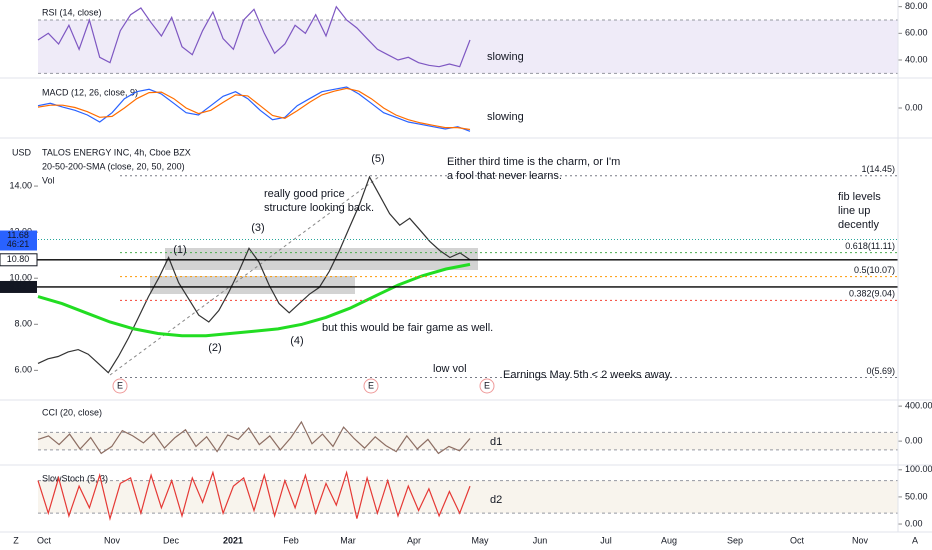 The height and width of the screenshot is (550, 932). Describe the element at coordinates (233, 540) in the screenshot. I see `x-tick-label: 2021` at that location.